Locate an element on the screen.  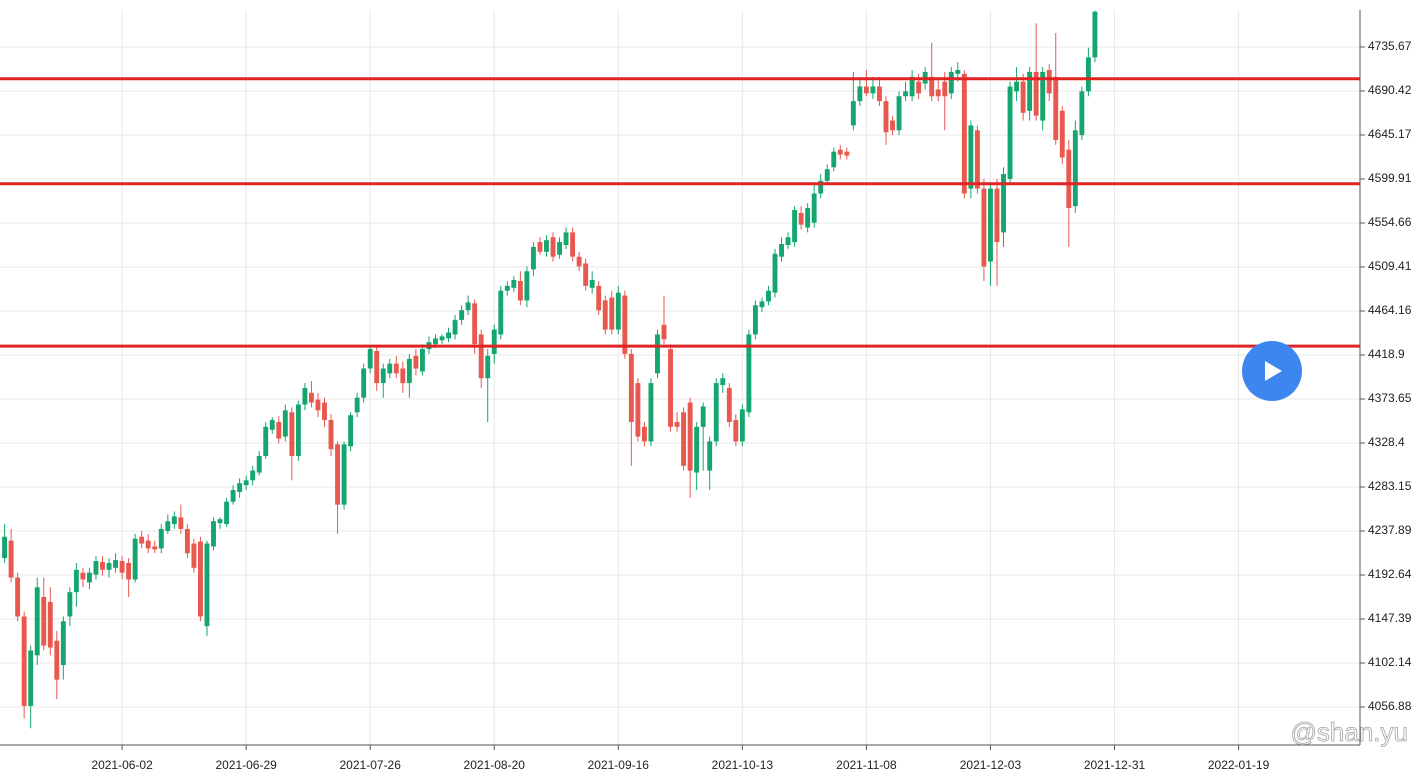
play-icon is located at coordinates (1273, 371).